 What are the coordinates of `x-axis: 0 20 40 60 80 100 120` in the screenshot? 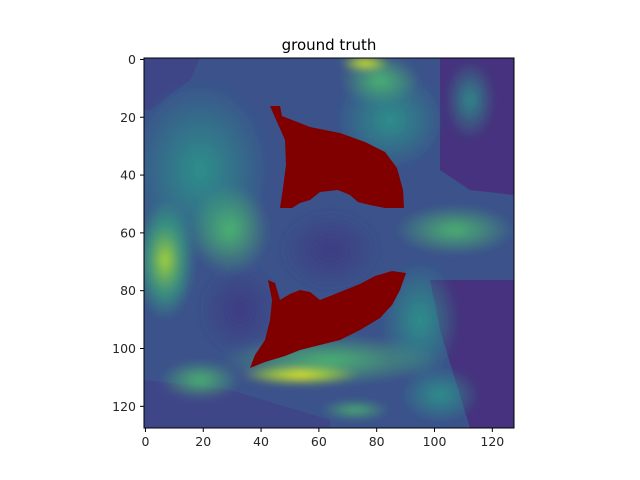 It's located at (322, 438).